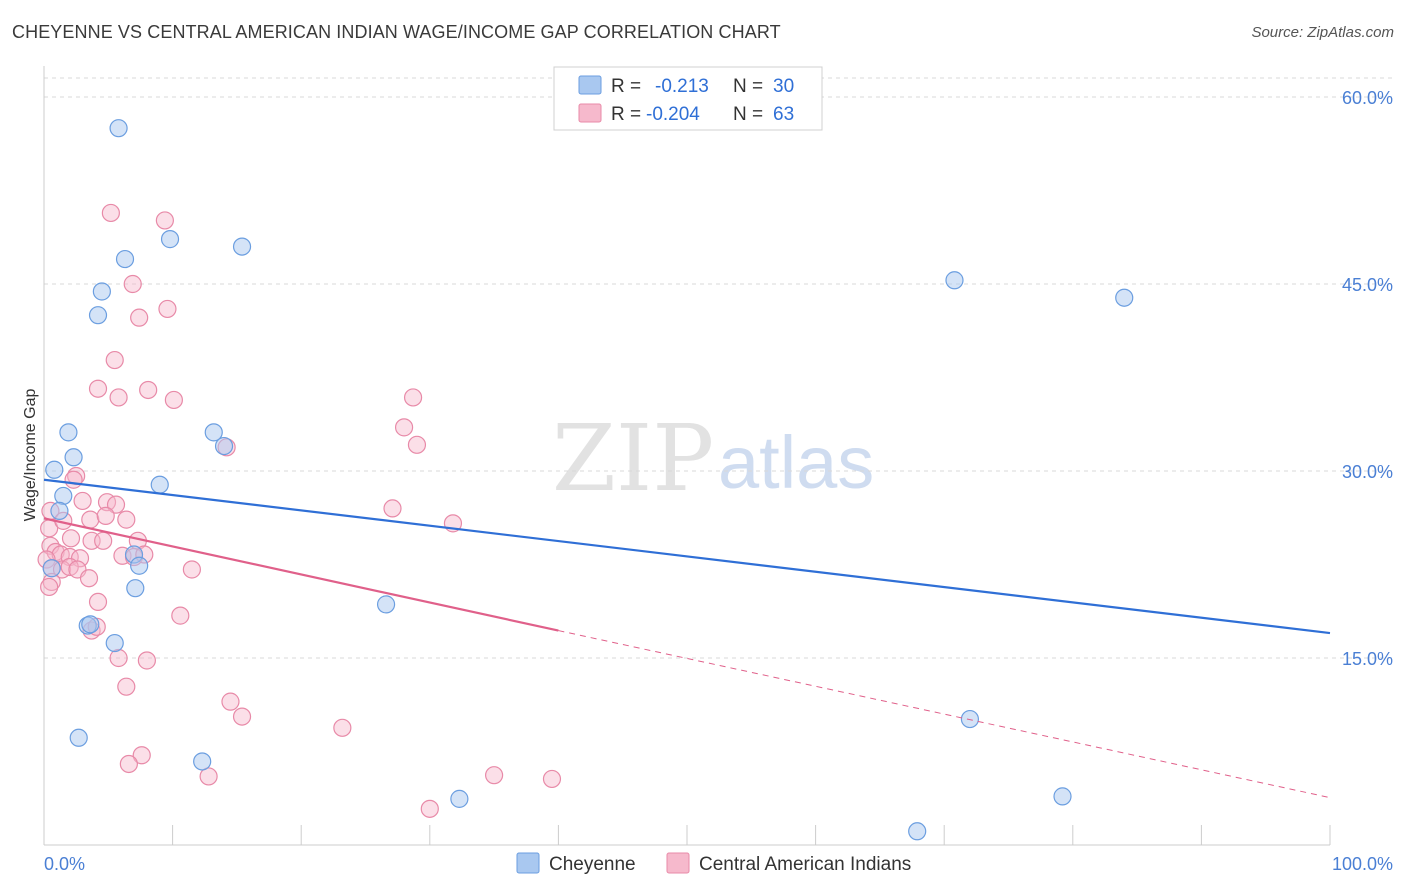  Describe the element at coordinates (713, 863) in the screenshot. I see `series-legend: Cheyenne Central American Indians` at that location.